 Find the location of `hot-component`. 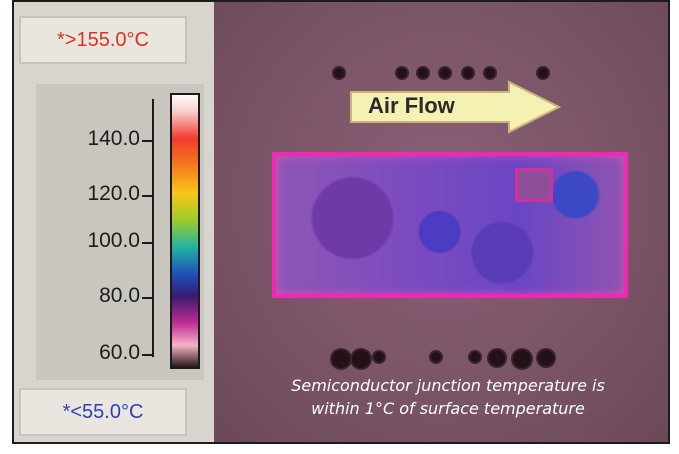

hot-component is located at coordinates (534, 185).